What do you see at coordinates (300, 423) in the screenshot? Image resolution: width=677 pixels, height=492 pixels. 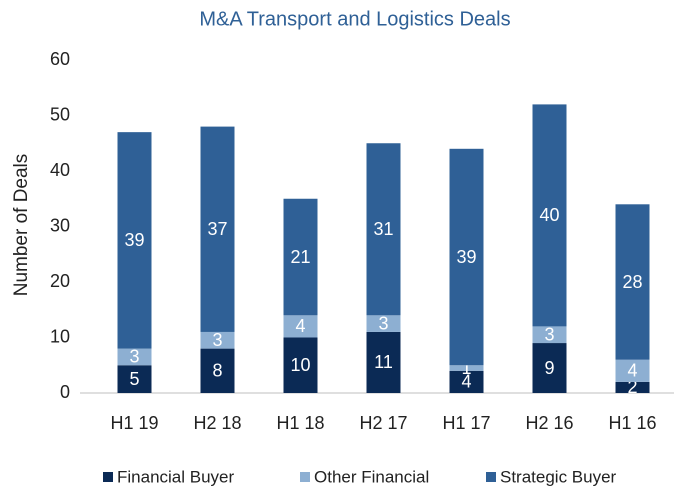 I see `x-tick-label: H1 18` at bounding box center [300, 423].